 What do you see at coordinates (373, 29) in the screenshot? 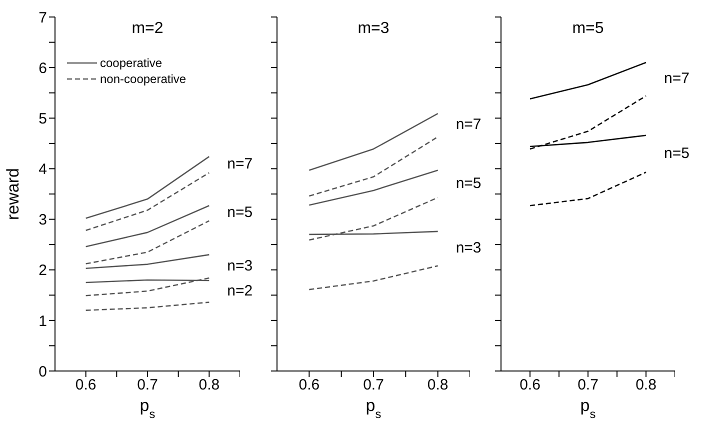
I see `chart-title: m=3` at bounding box center [373, 29].